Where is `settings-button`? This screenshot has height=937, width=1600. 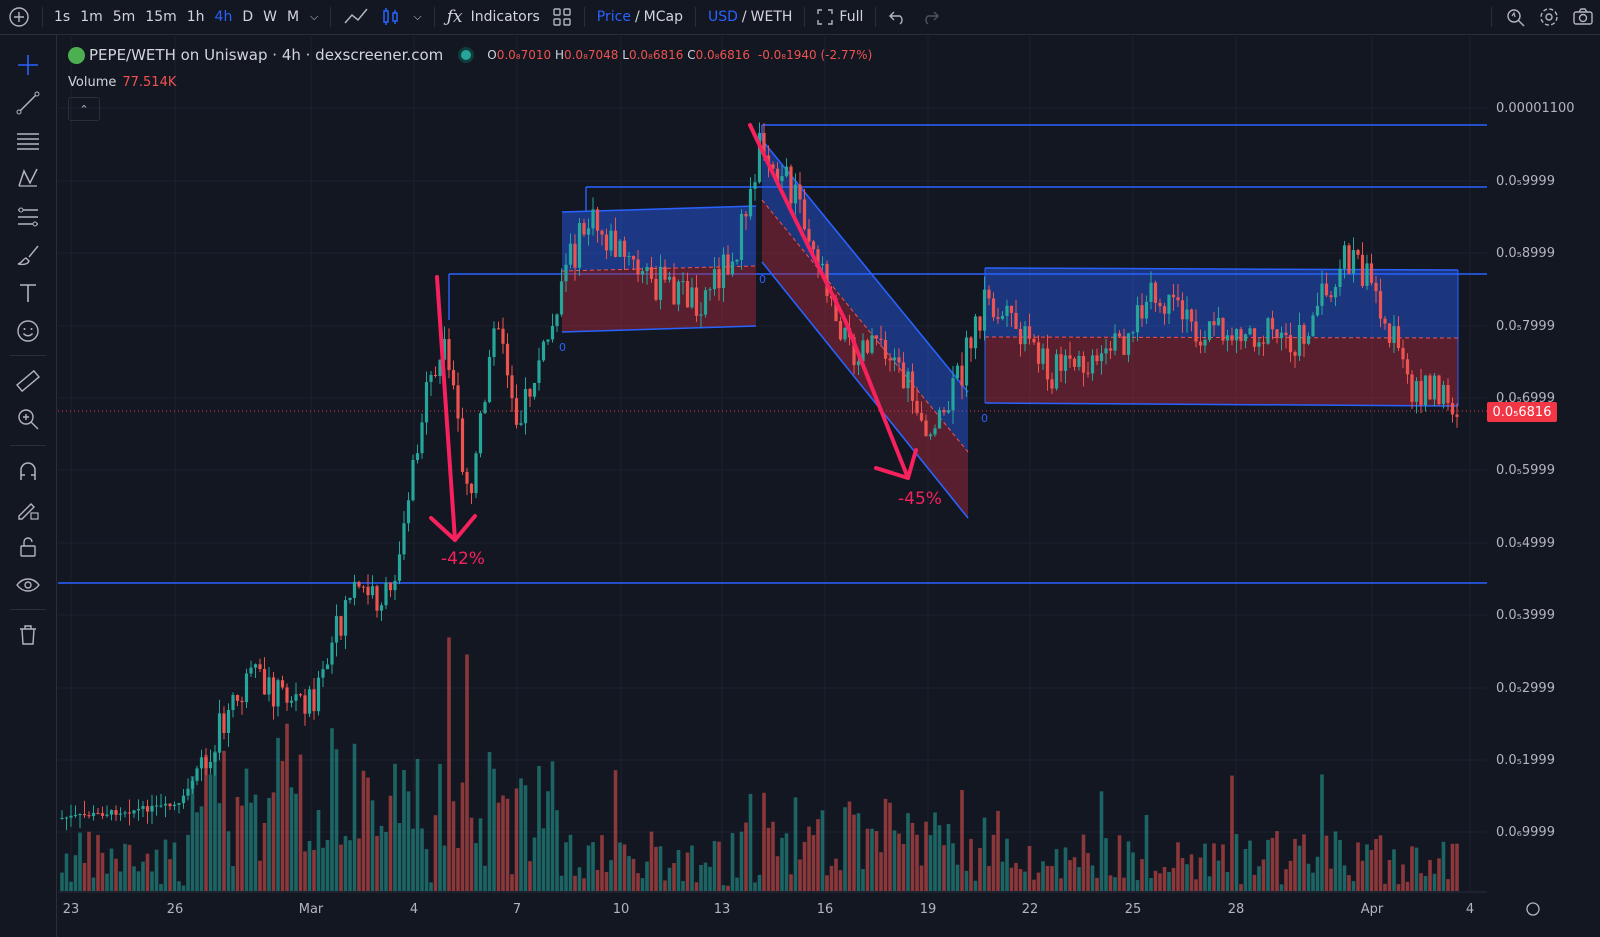 settings-button is located at coordinates (1549, 17).